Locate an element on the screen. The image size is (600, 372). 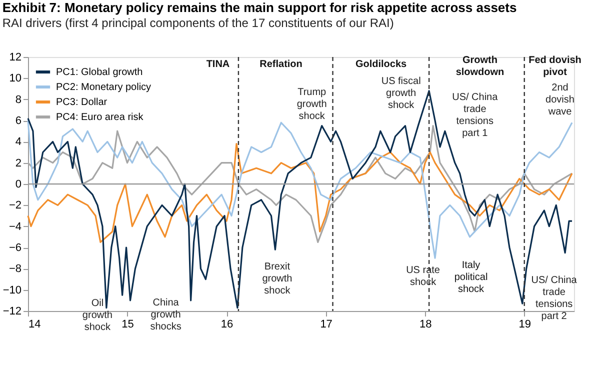
y-tick-label: 0 is located at coordinates (18, 184).